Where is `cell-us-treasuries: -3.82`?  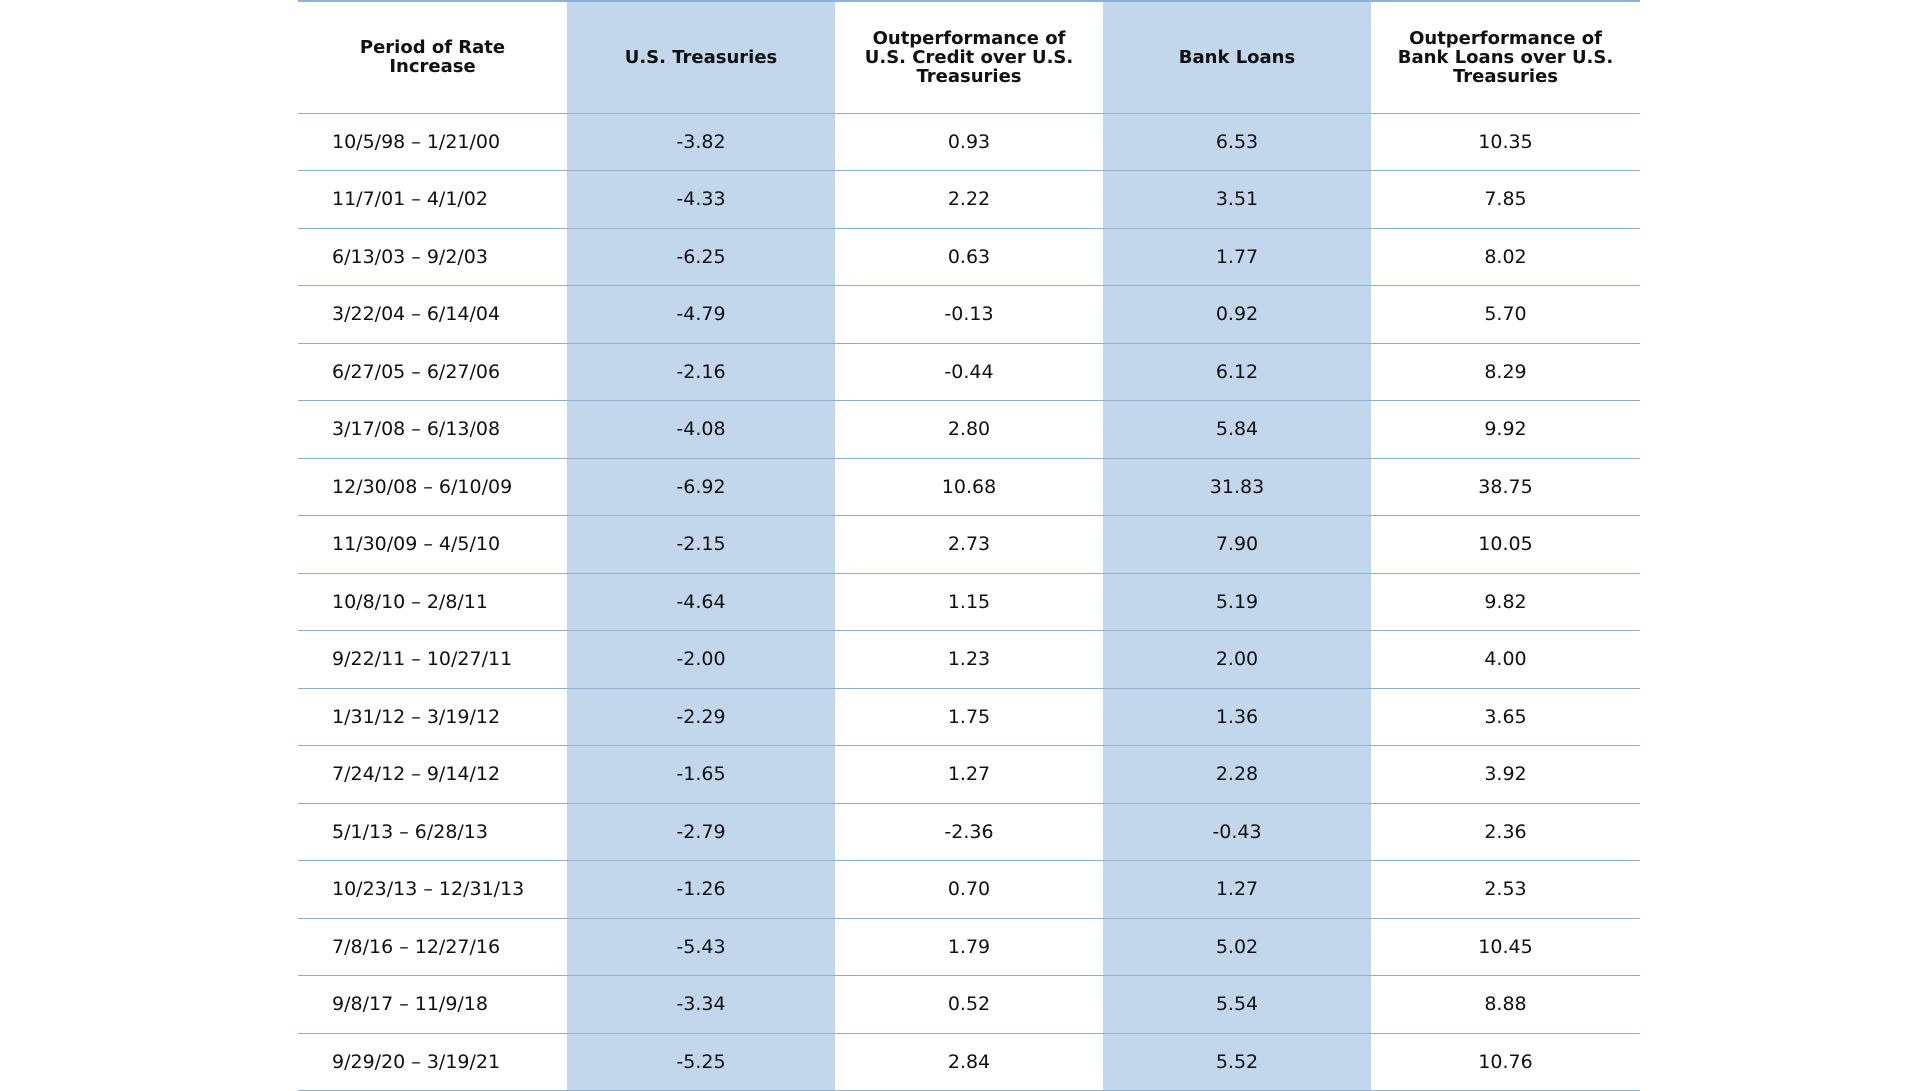 cell-us-treasuries: -3.82 is located at coordinates (701, 142).